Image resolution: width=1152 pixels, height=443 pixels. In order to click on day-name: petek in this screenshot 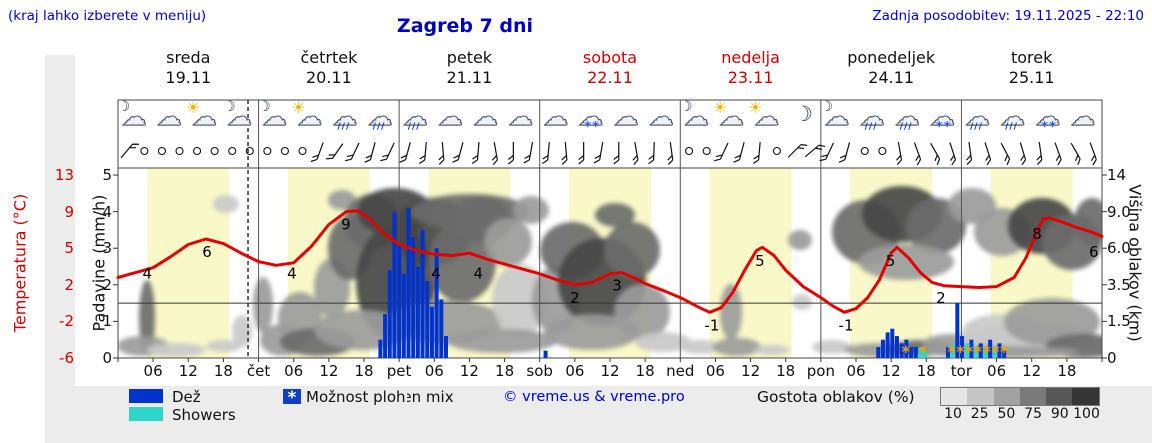, I will do `click(469, 57)`.